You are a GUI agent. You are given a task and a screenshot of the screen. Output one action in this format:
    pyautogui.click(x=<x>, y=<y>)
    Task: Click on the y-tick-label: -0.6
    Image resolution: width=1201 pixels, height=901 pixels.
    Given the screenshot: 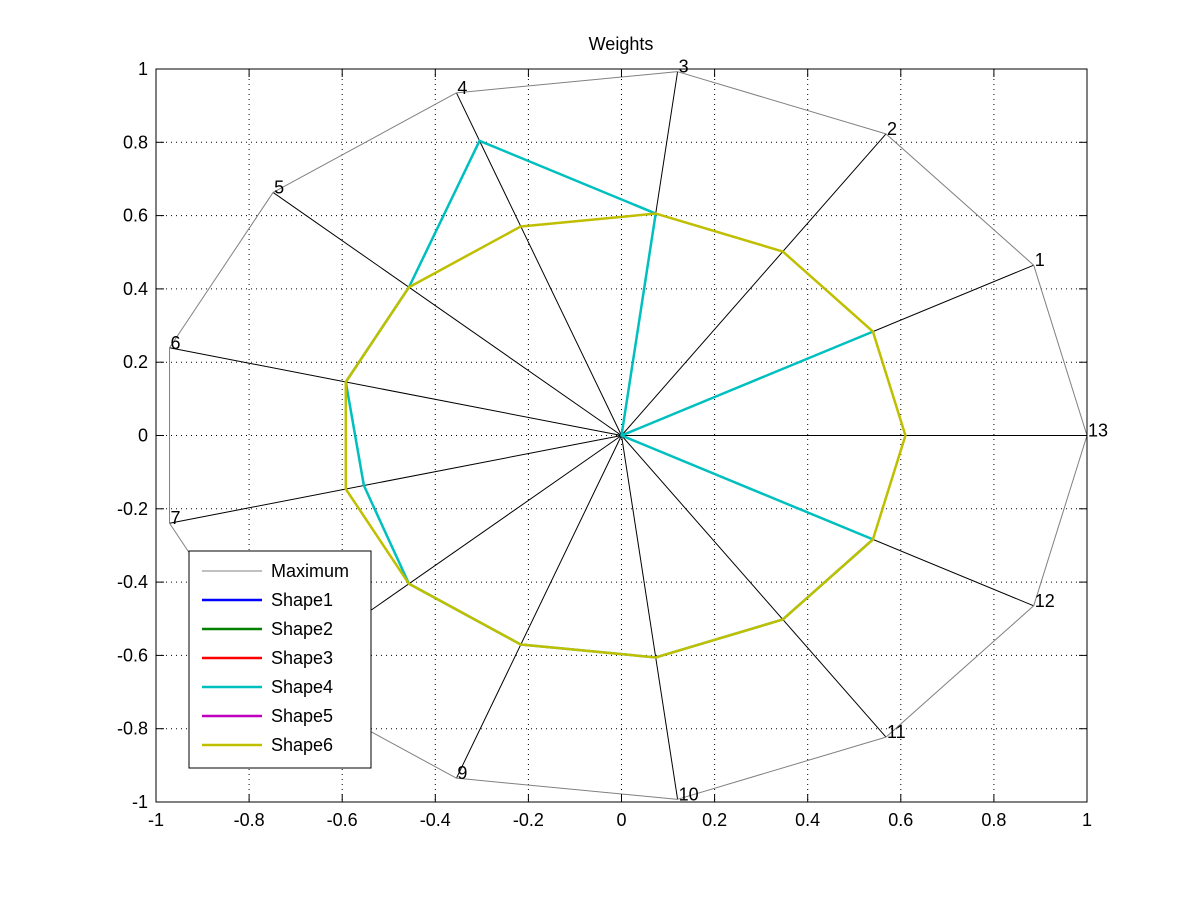 What is the action you would take?
    pyautogui.click(x=132, y=655)
    